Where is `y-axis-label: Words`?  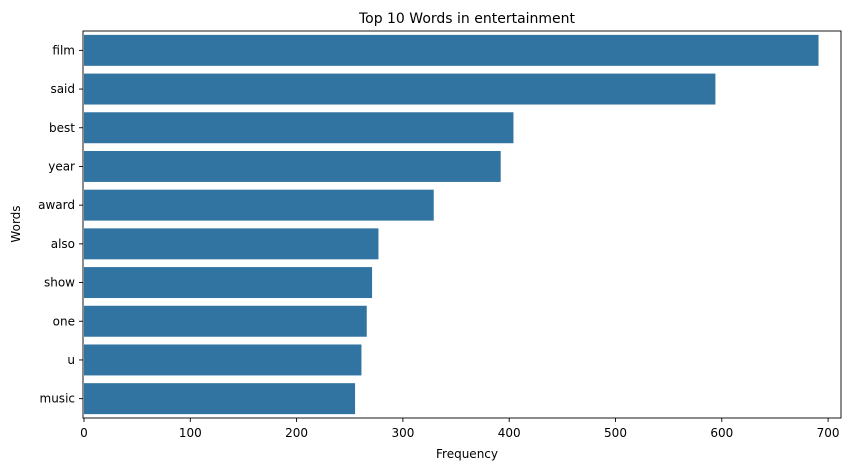 y-axis-label: Words is located at coordinates (16, 223).